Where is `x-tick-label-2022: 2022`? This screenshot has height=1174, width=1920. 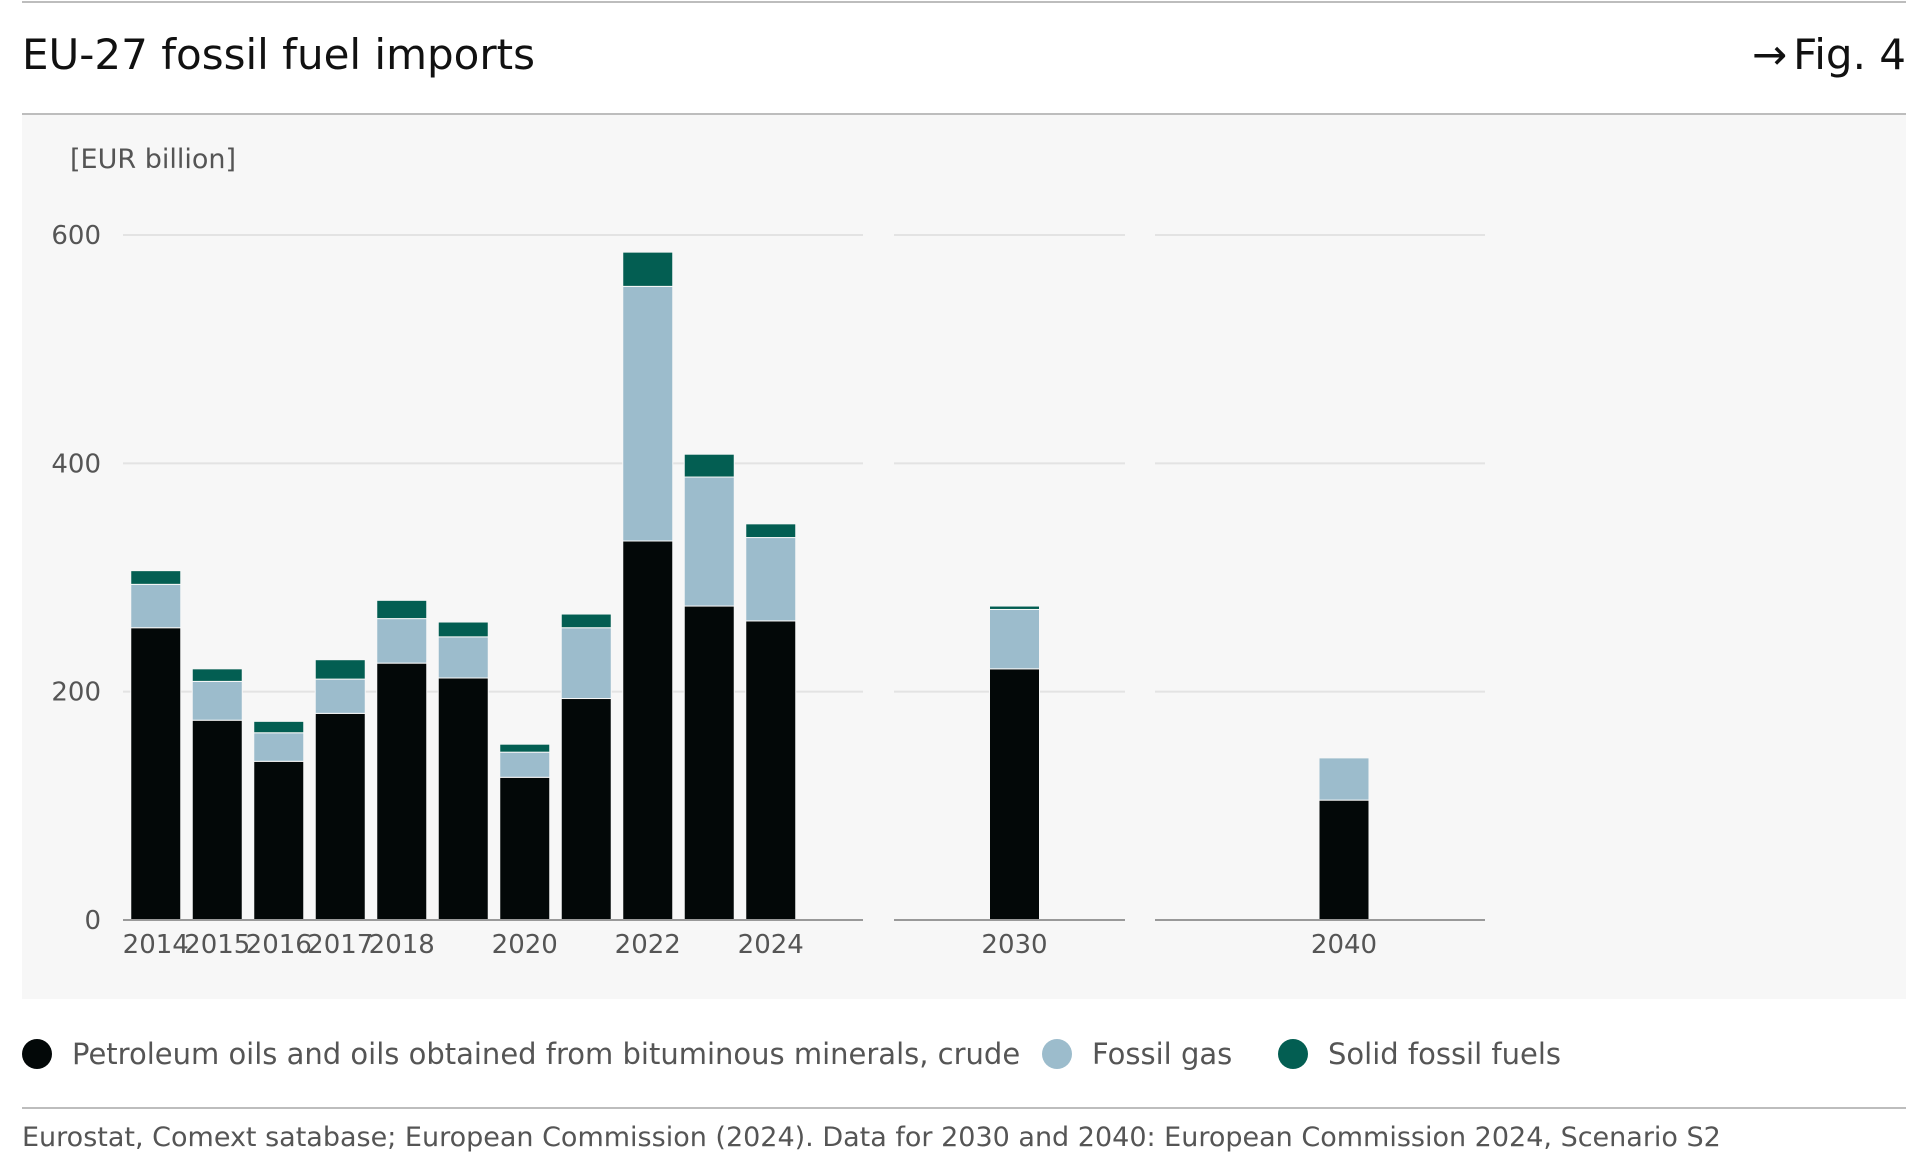 x-tick-label-2022: 2022 is located at coordinates (648, 945).